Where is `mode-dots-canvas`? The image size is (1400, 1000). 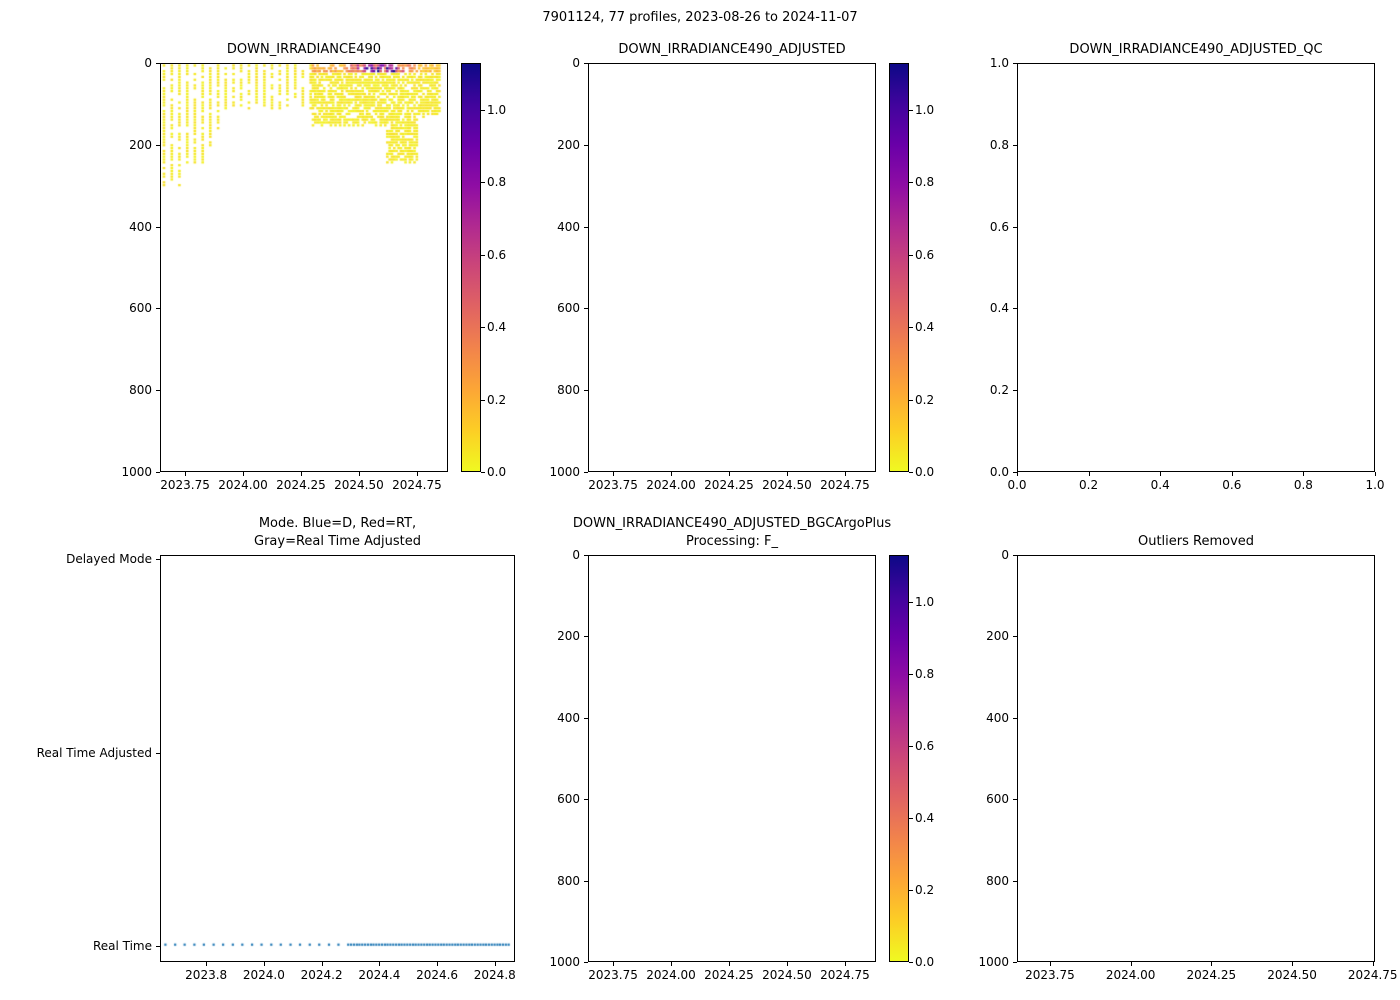
mode-dots-canvas is located at coordinates (337, 758).